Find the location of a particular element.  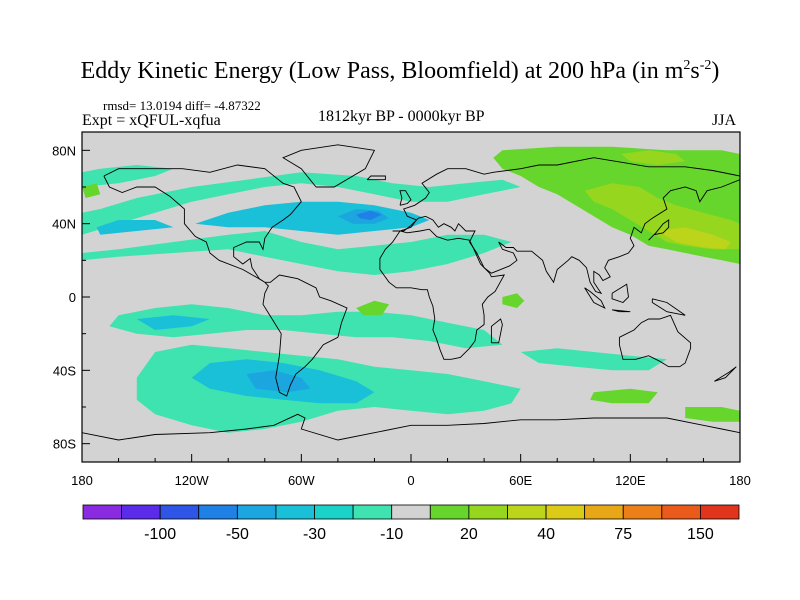

colorbar is located at coordinates (411, 512).